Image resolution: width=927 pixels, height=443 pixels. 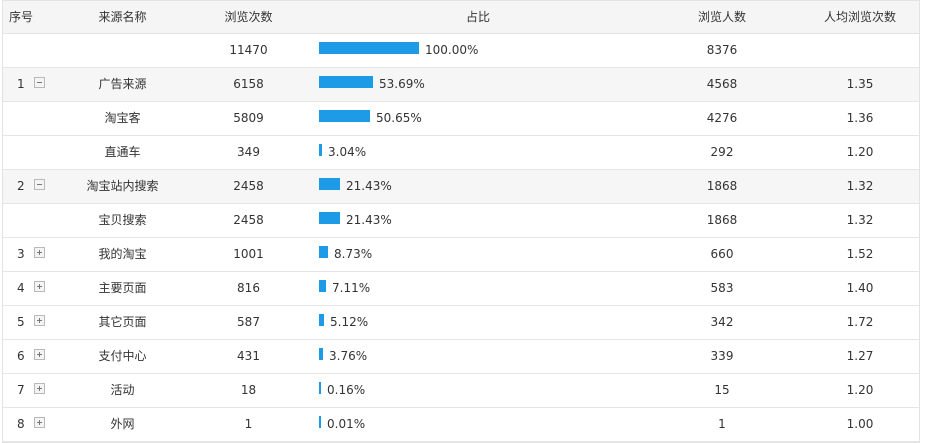 What do you see at coordinates (32, 84) in the screenshot?
I see `row-idx: 1` at bounding box center [32, 84].